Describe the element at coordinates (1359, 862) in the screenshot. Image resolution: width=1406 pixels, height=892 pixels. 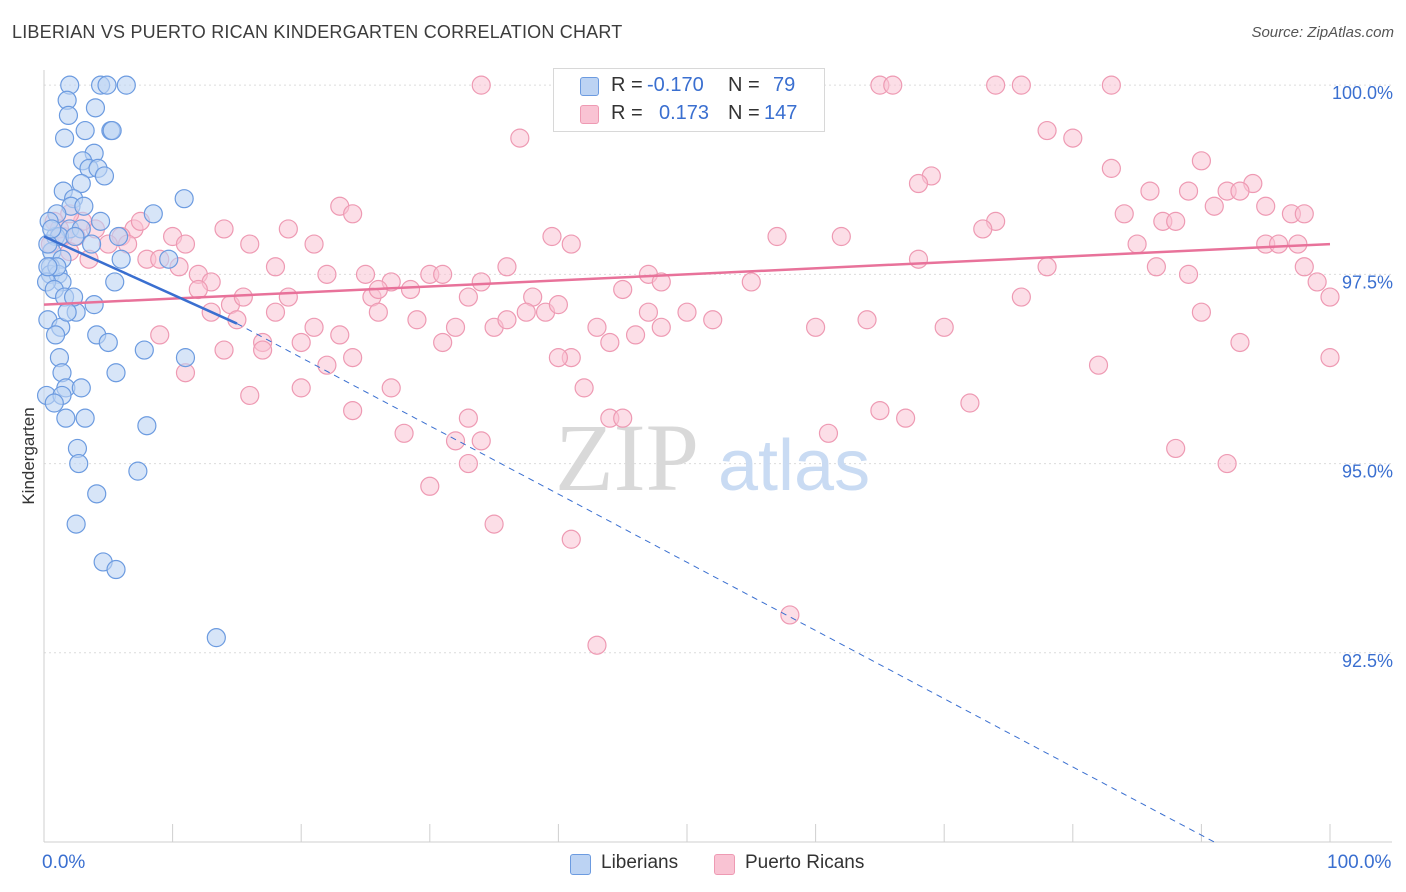
I see `x-tick-label-max: 100.0%` at that location.